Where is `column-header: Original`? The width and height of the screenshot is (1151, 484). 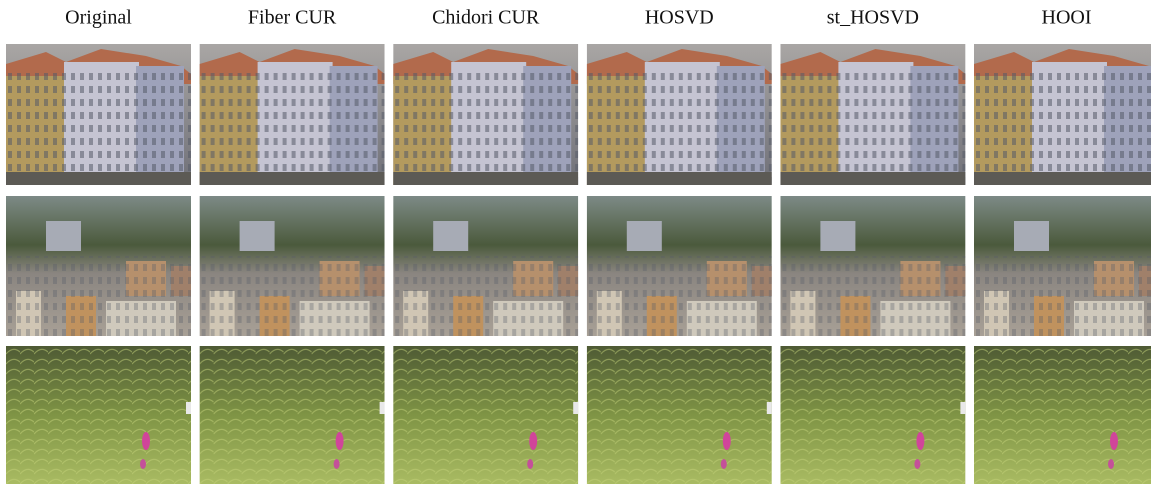
column-header: Original is located at coordinates (98, 18).